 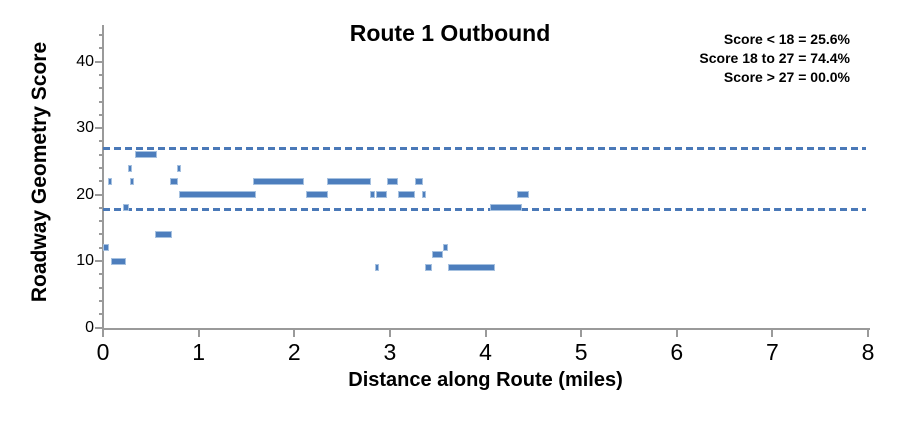 What do you see at coordinates (868, 352) in the screenshot?
I see `x-tick-label: 8` at bounding box center [868, 352].